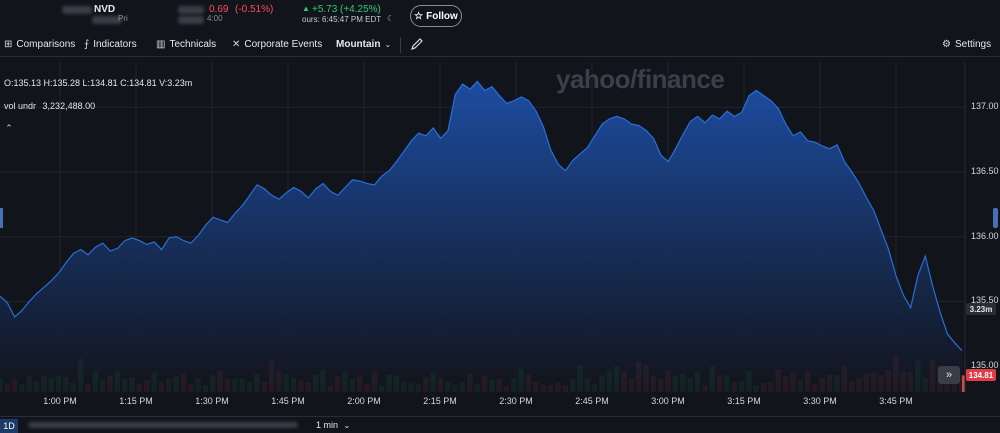  What do you see at coordinates (981, 375) in the screenshot?
I see `price-badge: 134.81` at bounding box center [981, 375].